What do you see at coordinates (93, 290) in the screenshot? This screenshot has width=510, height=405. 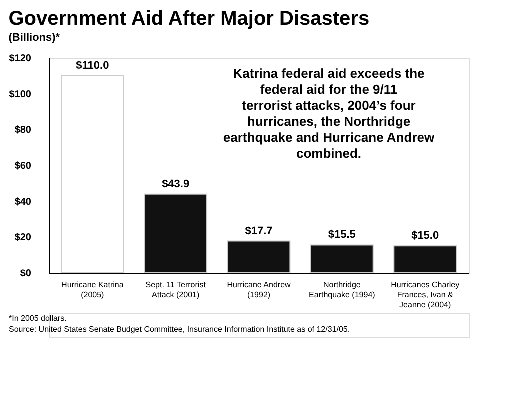 I see `x-tick-label: Hurricane Katrina (2005)` at bounding box center [93, 290].